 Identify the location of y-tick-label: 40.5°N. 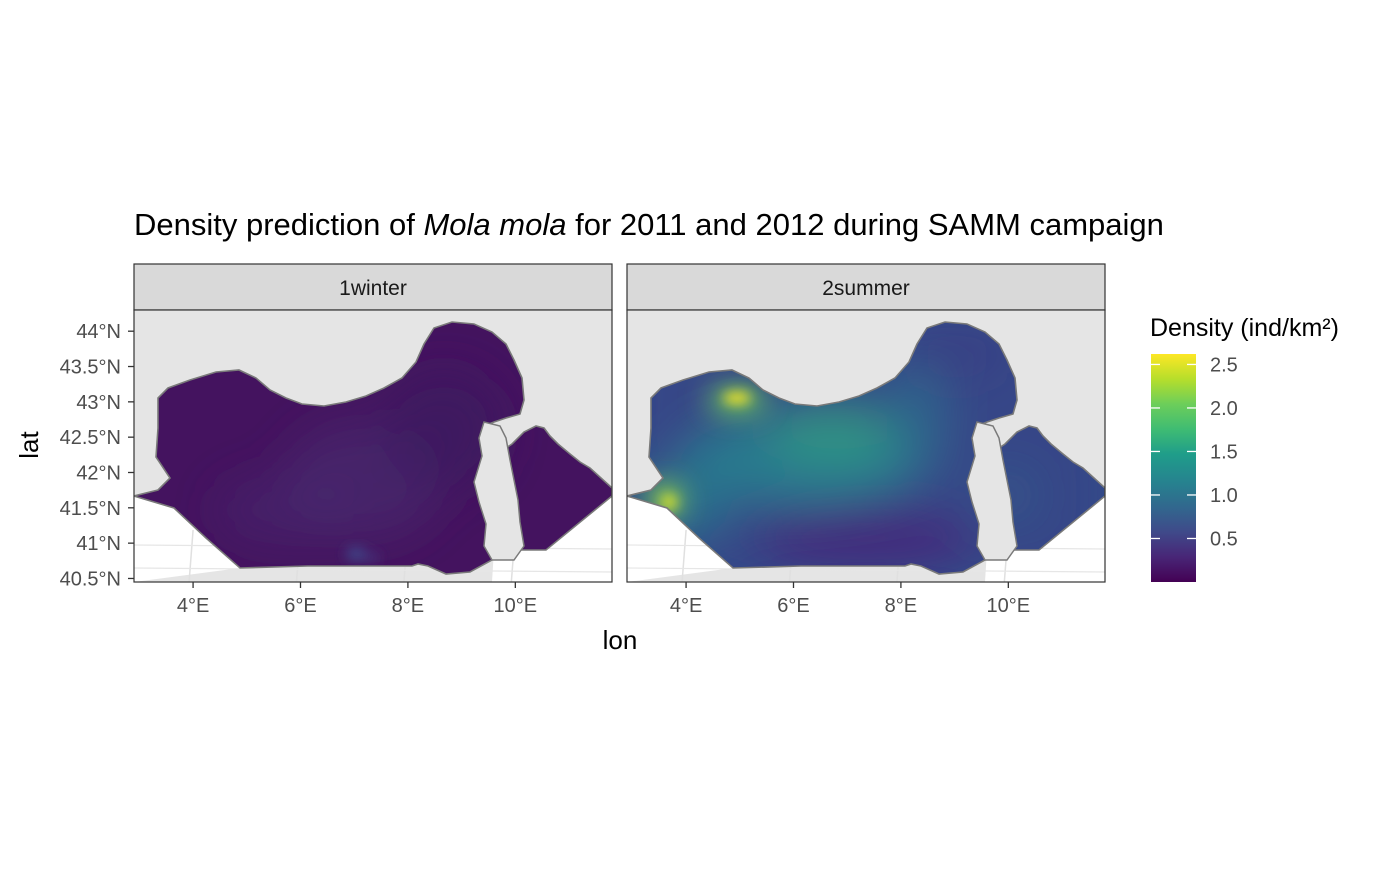
(90, 579).